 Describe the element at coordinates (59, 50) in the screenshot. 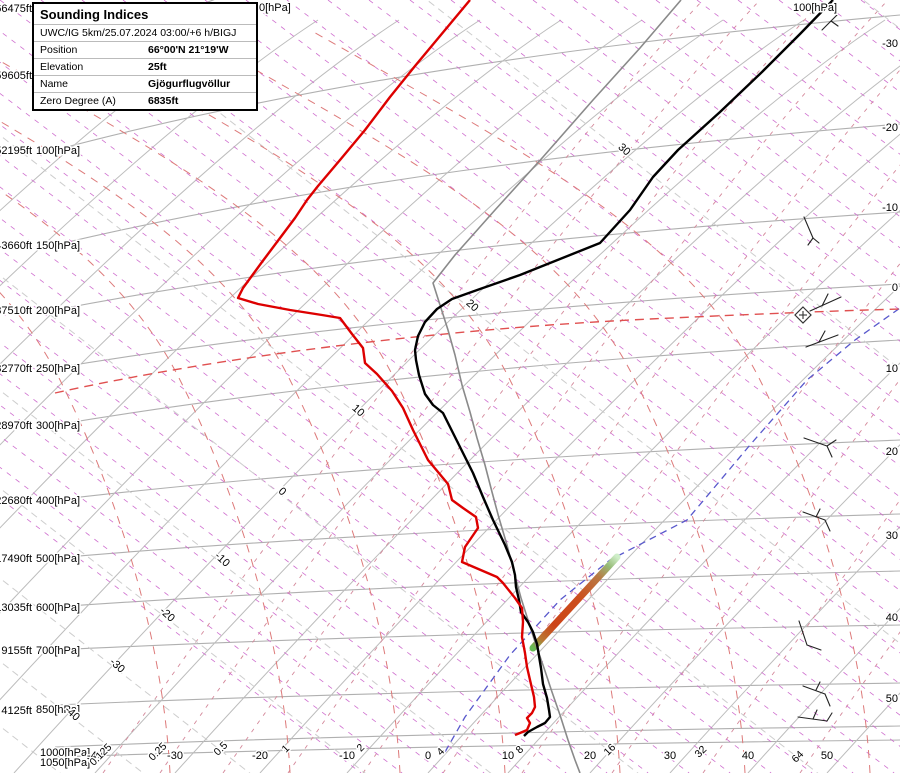

I see `info-label: Position` at that location.